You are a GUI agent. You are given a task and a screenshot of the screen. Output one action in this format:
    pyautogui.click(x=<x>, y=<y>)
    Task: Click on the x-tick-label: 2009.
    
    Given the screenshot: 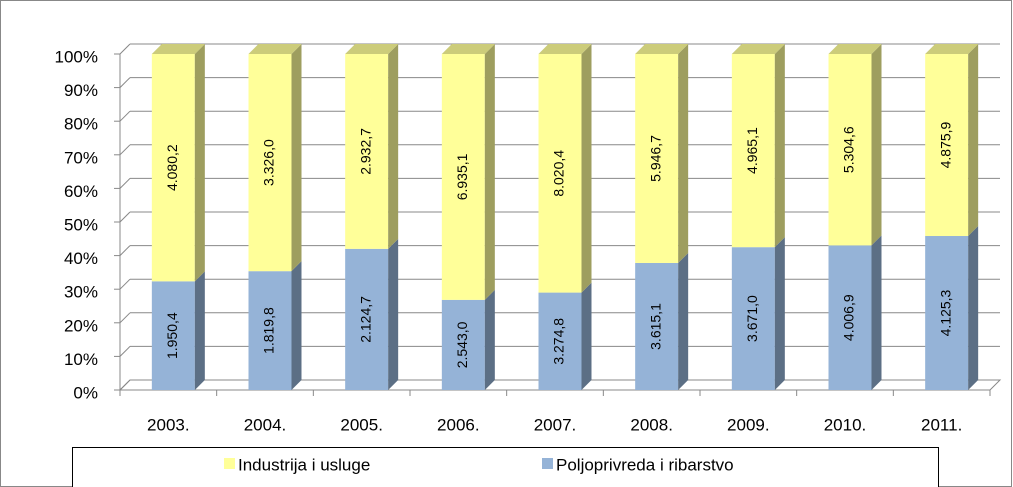 What is the action you would take?
    pyautogui.click(x=748, y=424)
    